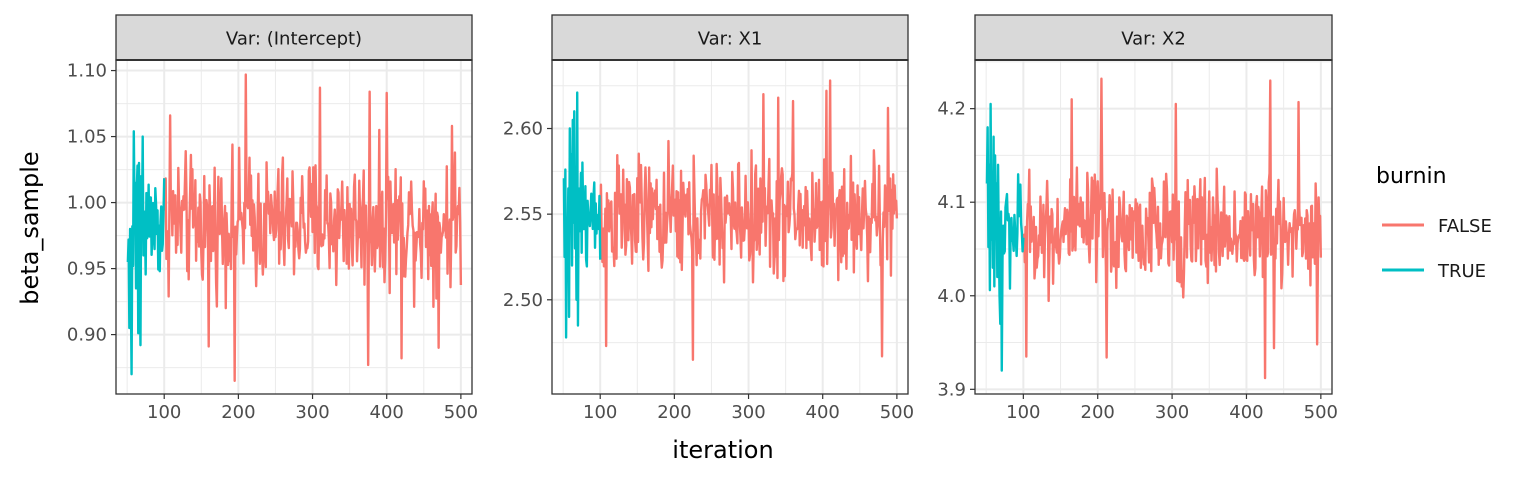  I want to click on y-tick-label: 2.50, so click(523, 300).